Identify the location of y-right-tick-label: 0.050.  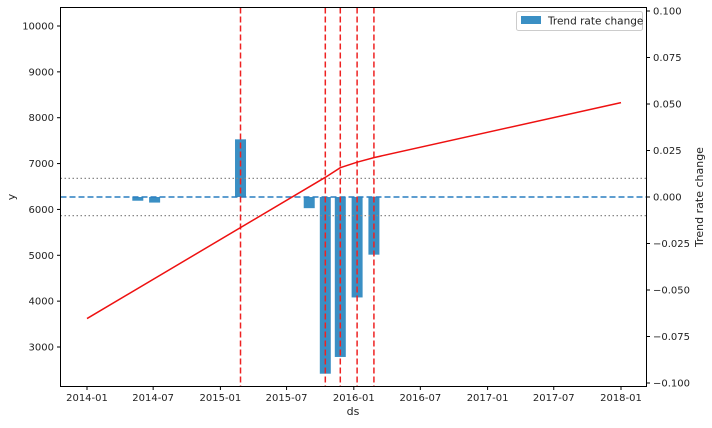
(667, 105).